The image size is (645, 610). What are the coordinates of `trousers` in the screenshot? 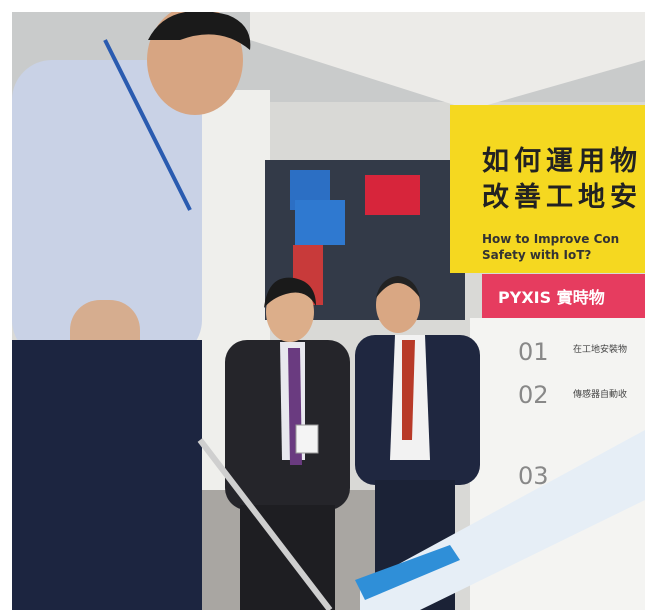 It's located at (107, 475).